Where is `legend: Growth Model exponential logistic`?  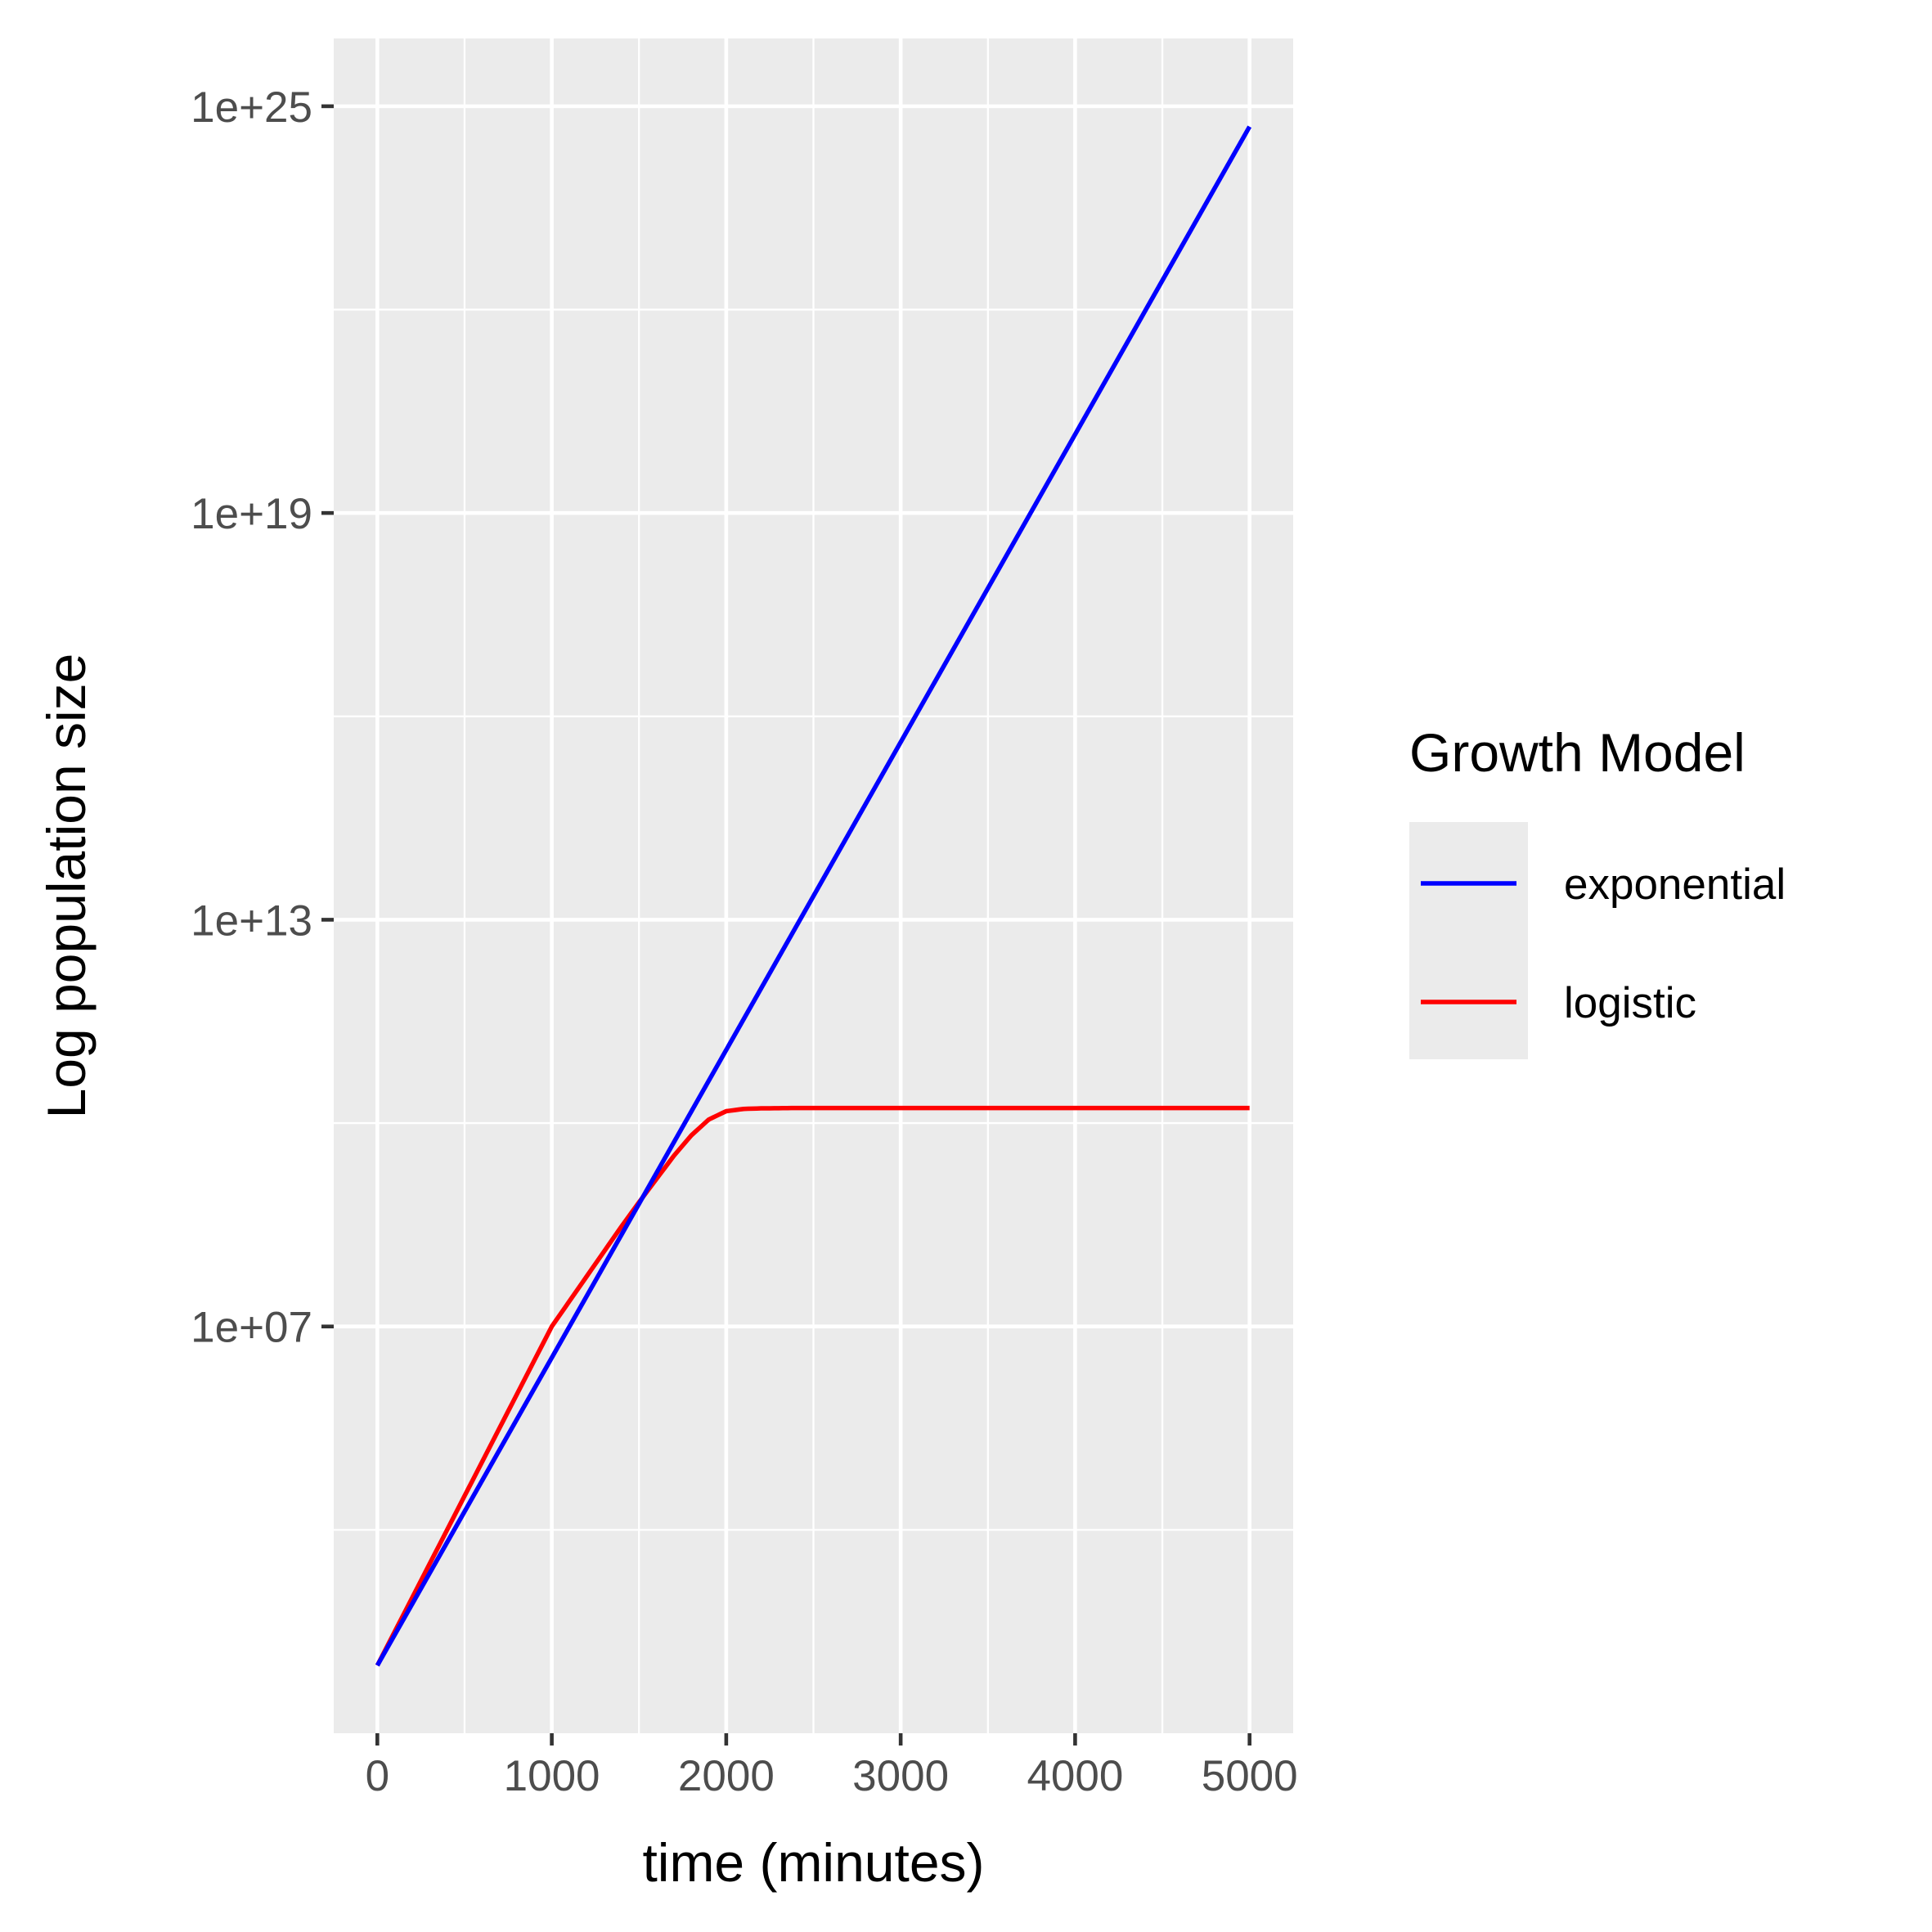
legend: Growth Model exponential logistic is located at coordinates (1598, 891).